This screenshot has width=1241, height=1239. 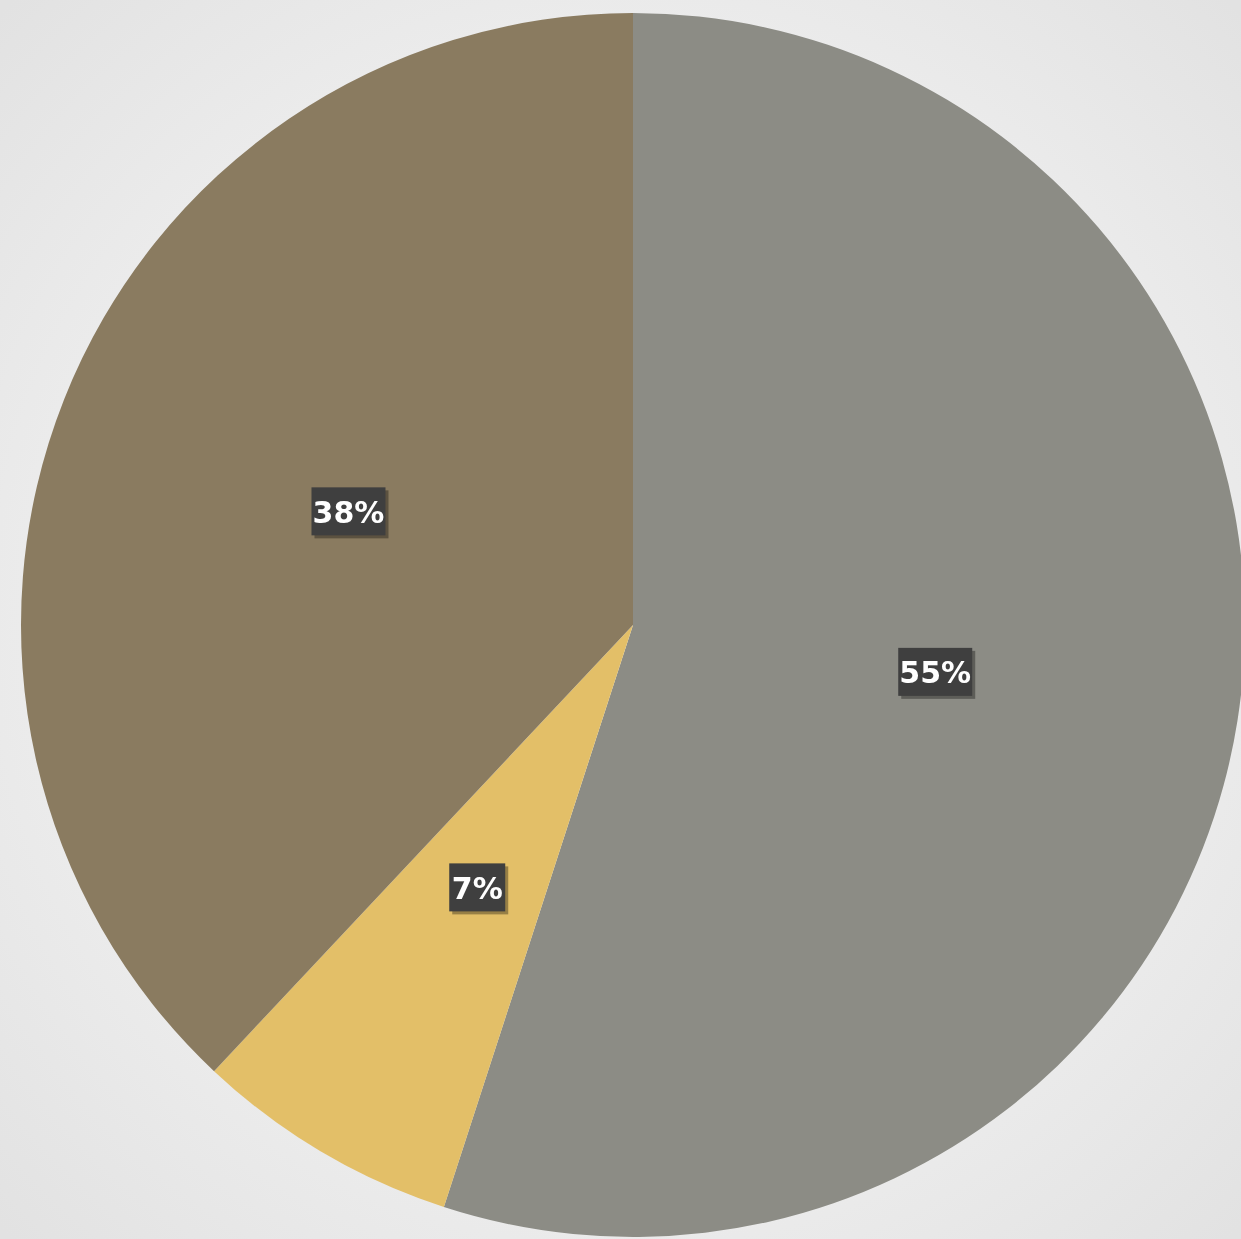 What do you see at coordinates (477, 888) in the screenshot?
I see `data-label: 7%` at bounding box center [477, 888].